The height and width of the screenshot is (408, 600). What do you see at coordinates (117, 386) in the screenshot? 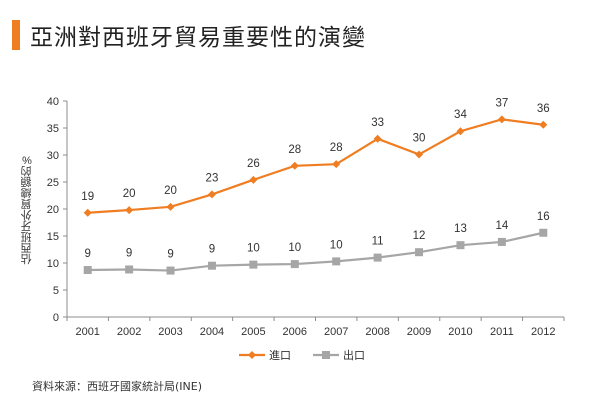
I see `source-note: 資料來源：西班牙國家統計局(INE)` at bounding box center [117, 386].